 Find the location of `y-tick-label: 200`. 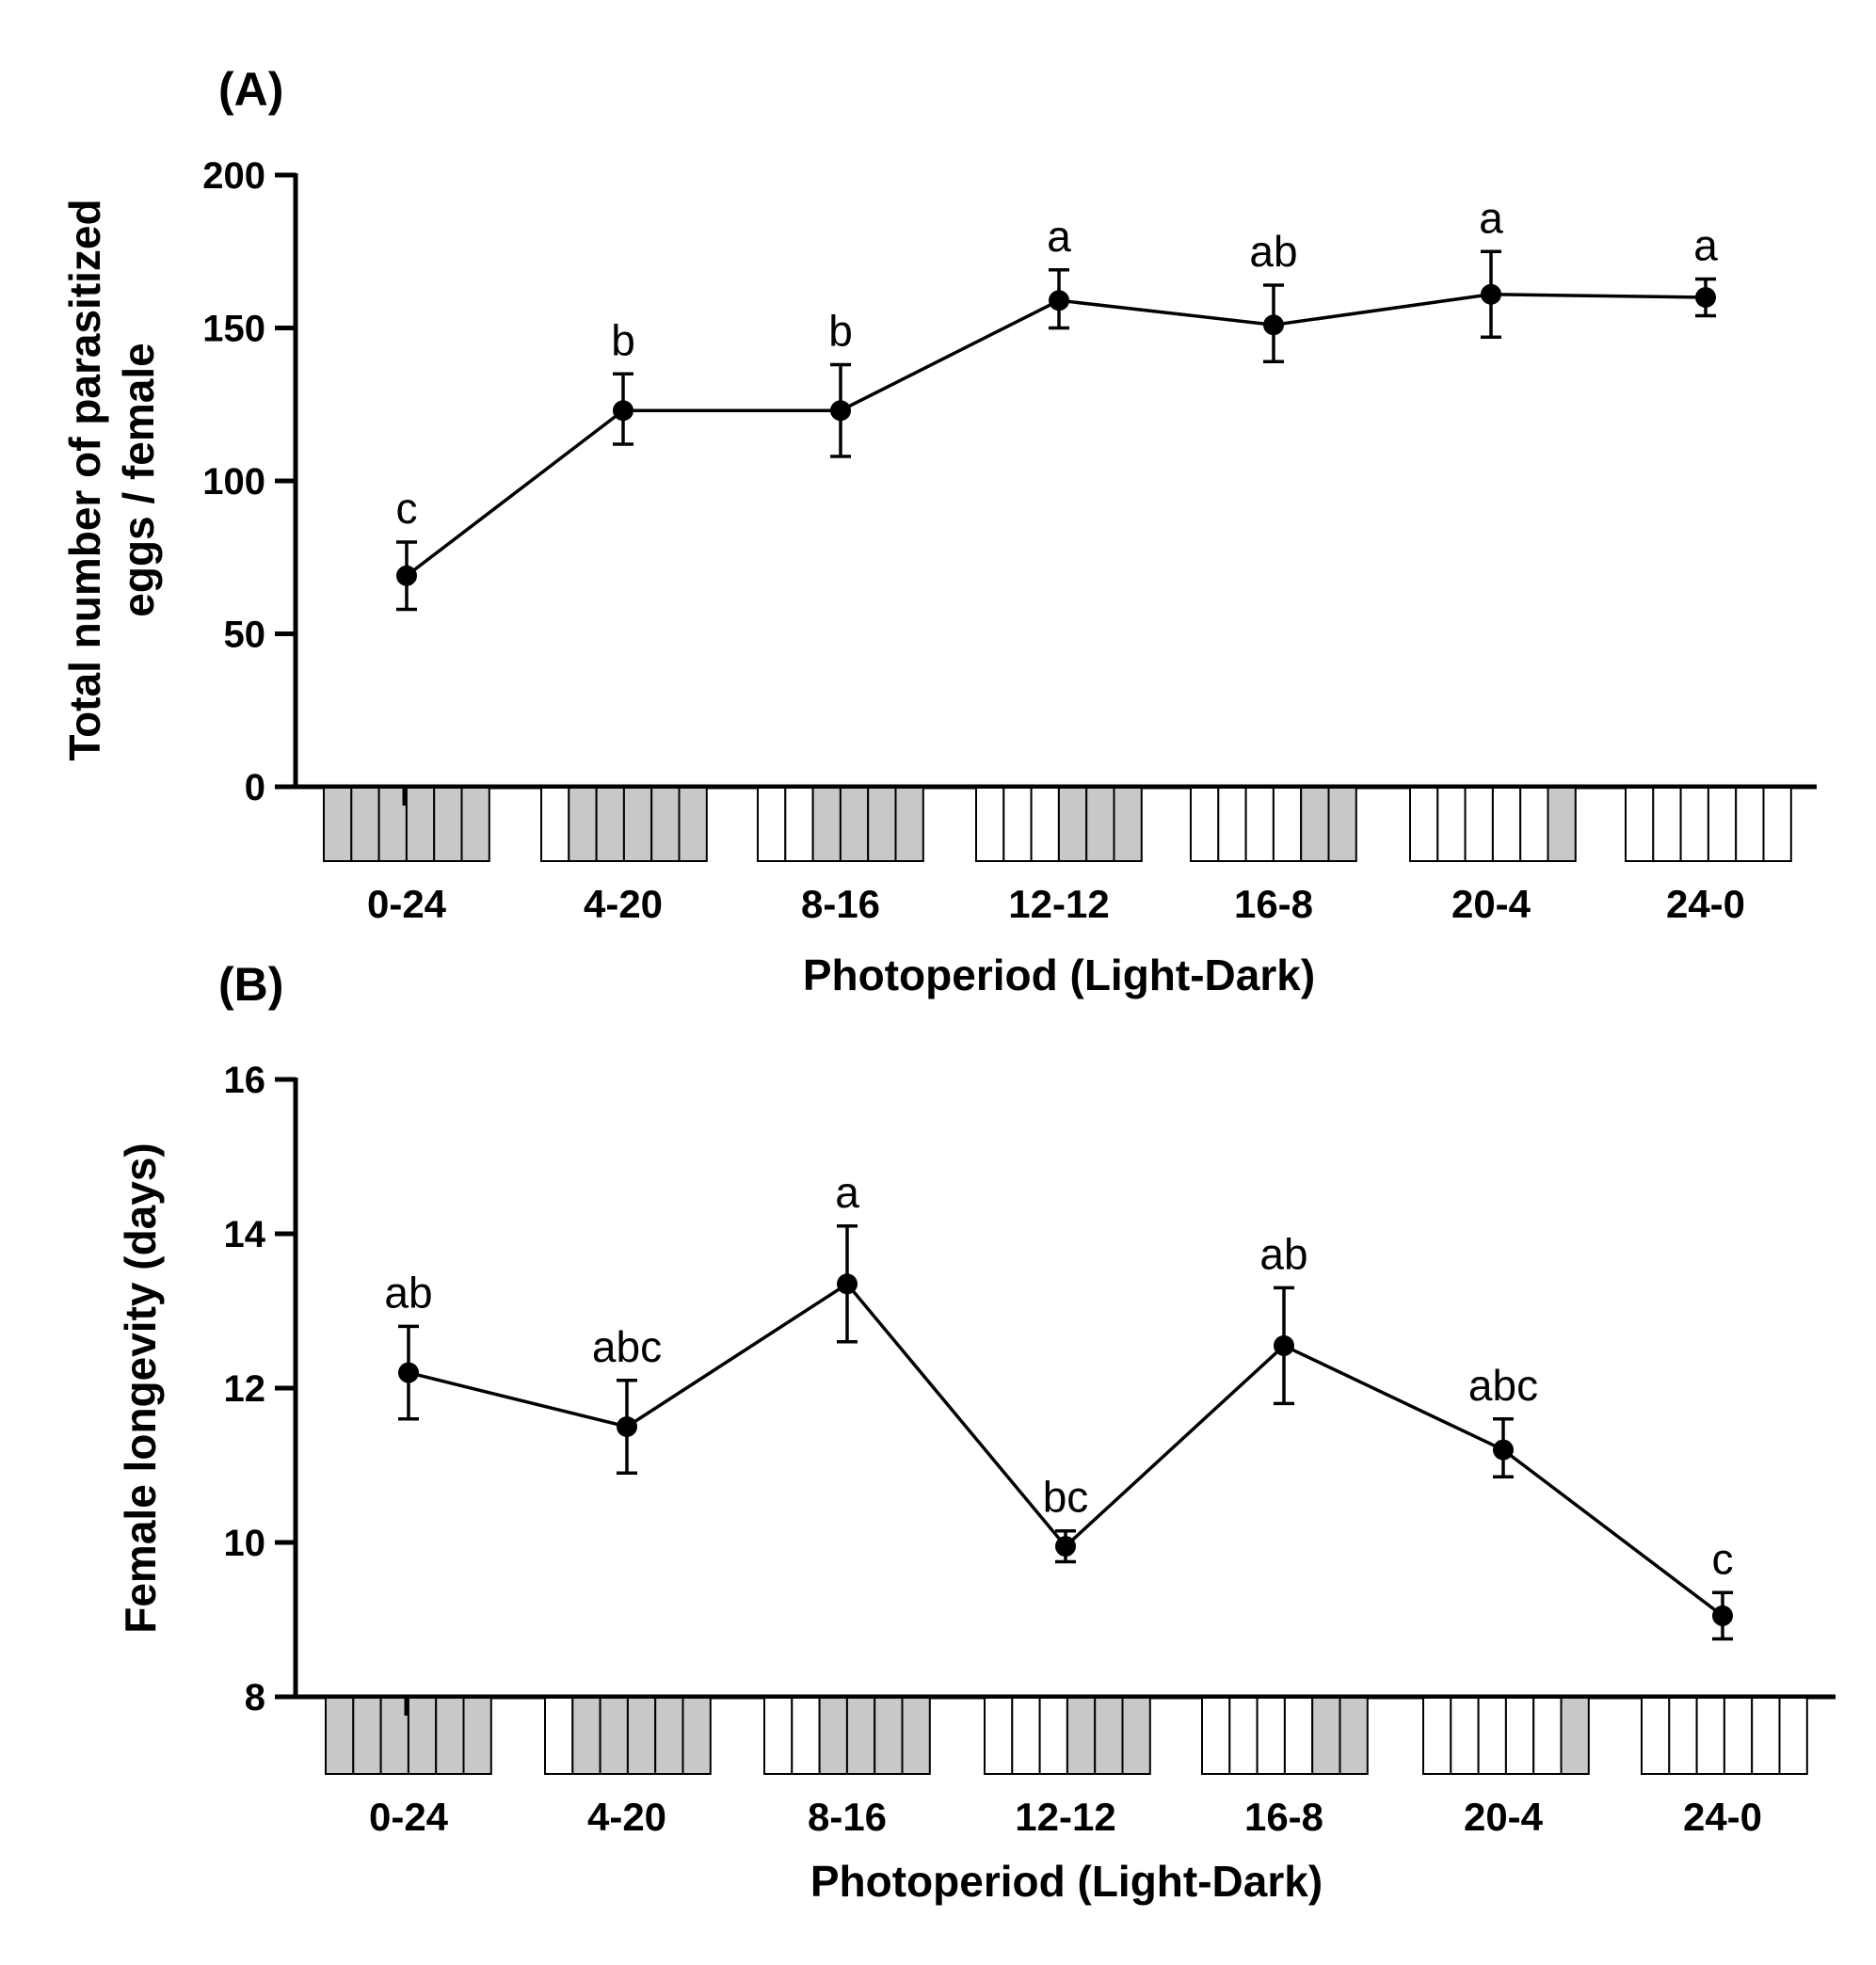

y-tick-label: 200 is located at coordinates (233, 176).